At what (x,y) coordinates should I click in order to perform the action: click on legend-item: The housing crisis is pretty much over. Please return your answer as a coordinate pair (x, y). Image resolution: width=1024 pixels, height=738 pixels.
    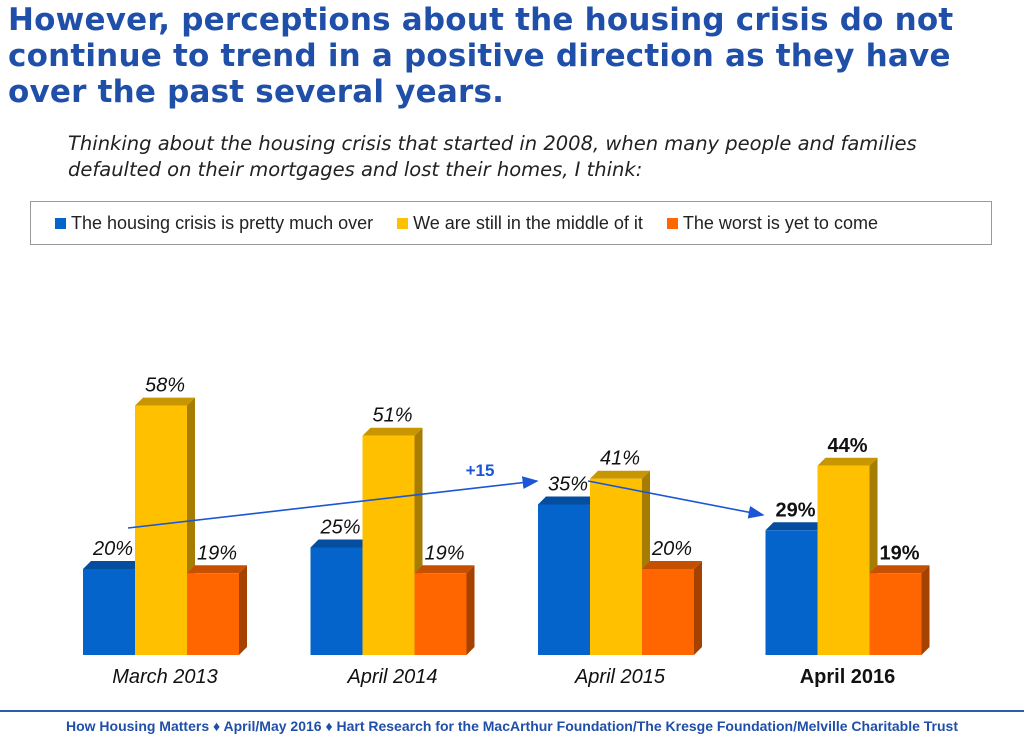
    Looking at the image, I should click on (214, 223).